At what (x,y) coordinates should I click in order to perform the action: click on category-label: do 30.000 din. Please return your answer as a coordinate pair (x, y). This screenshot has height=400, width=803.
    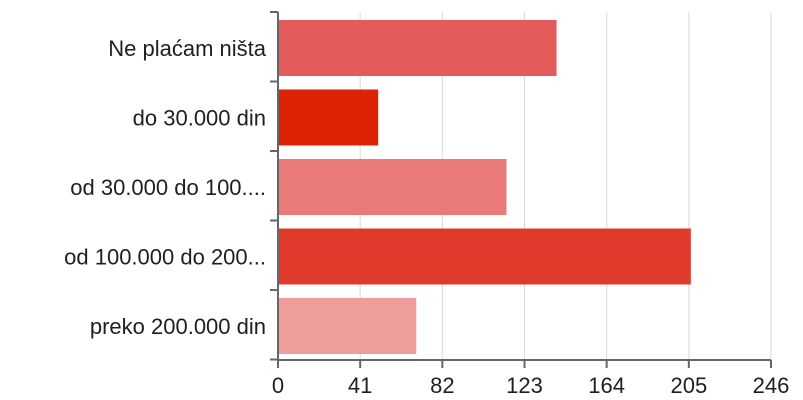
    Looking at the image, I should click on (199, 118).